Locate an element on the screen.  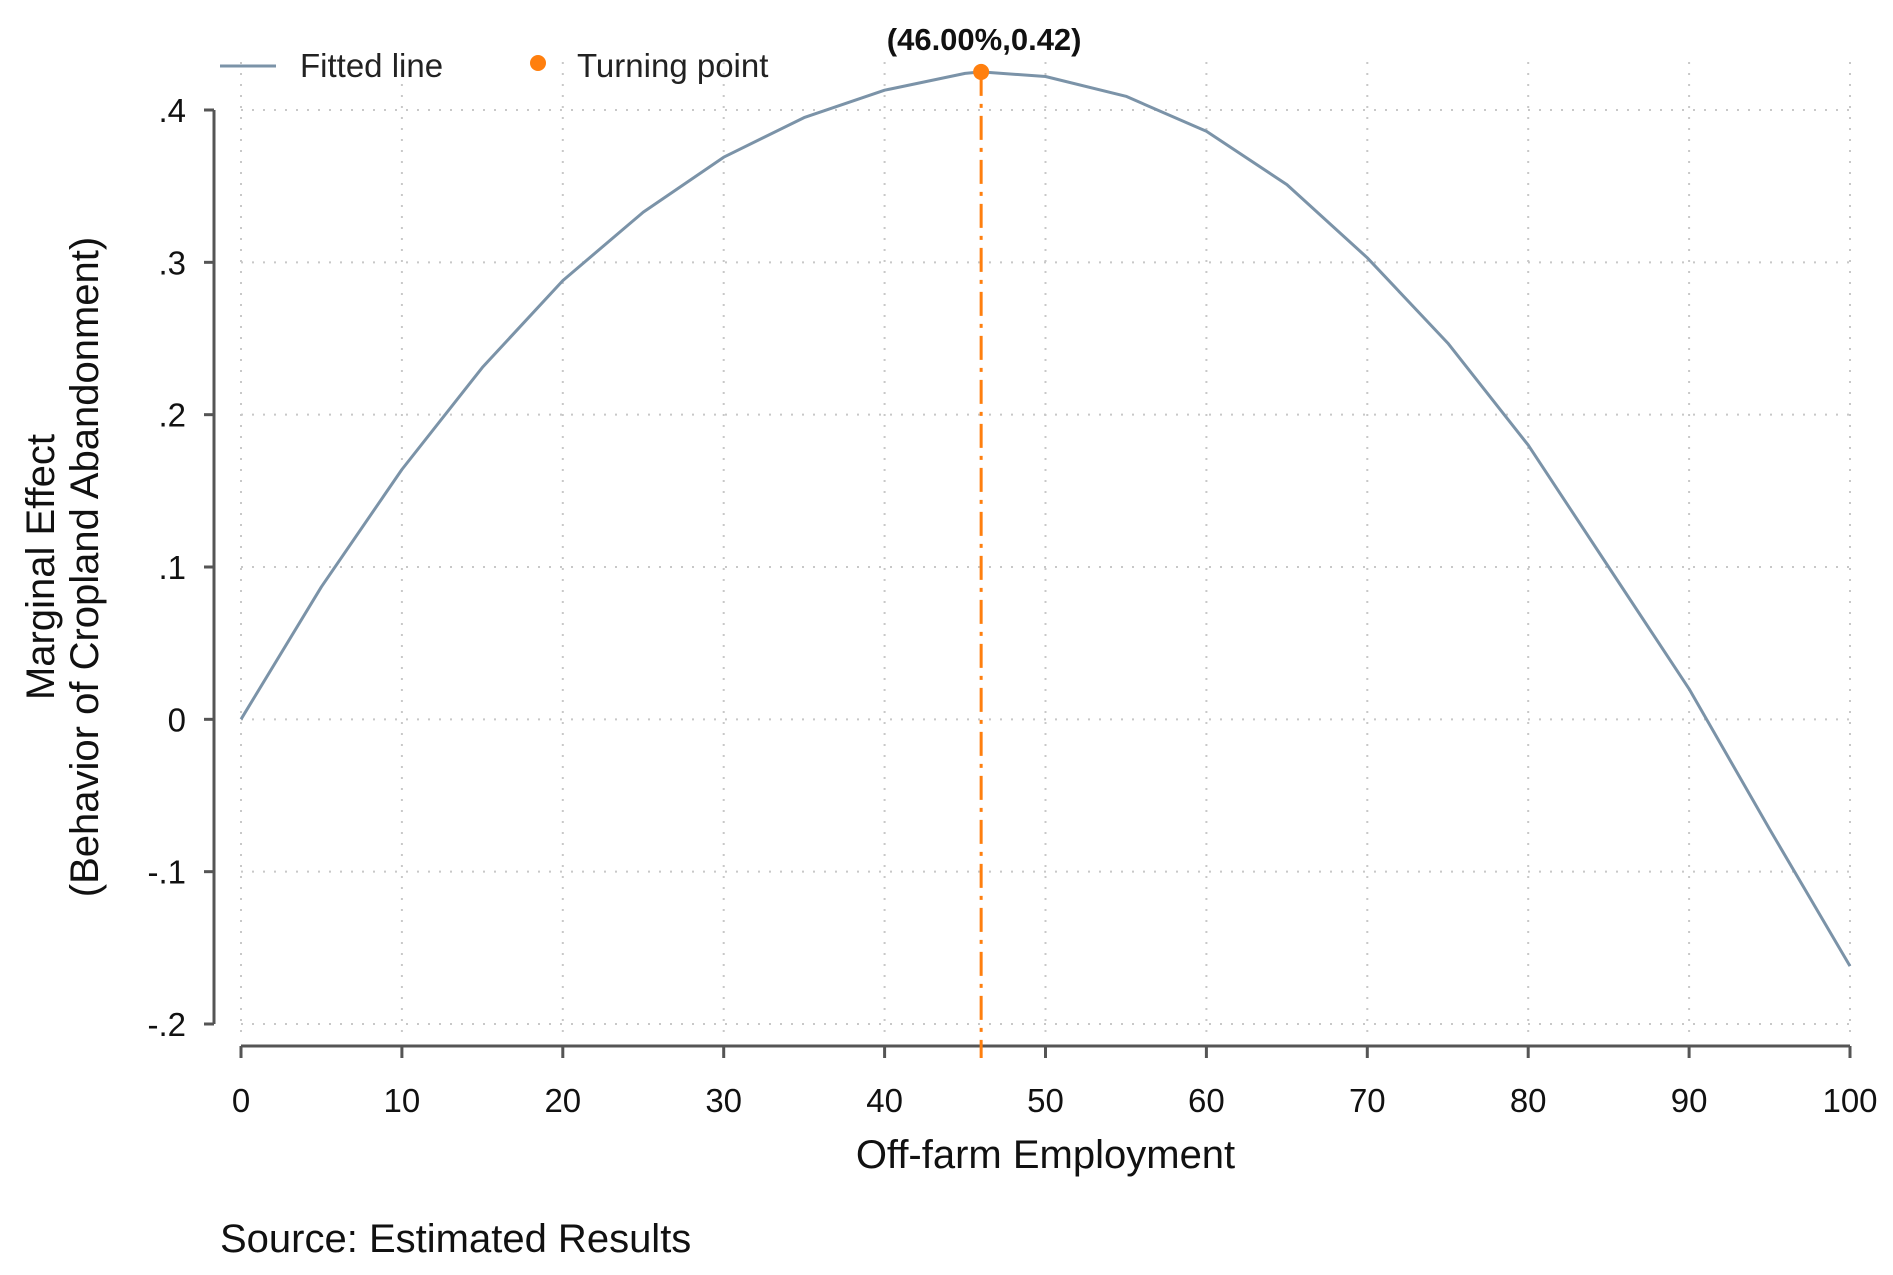
turning-point-annotation: (46.00%,0.42) is located at coordinates (984, 39).